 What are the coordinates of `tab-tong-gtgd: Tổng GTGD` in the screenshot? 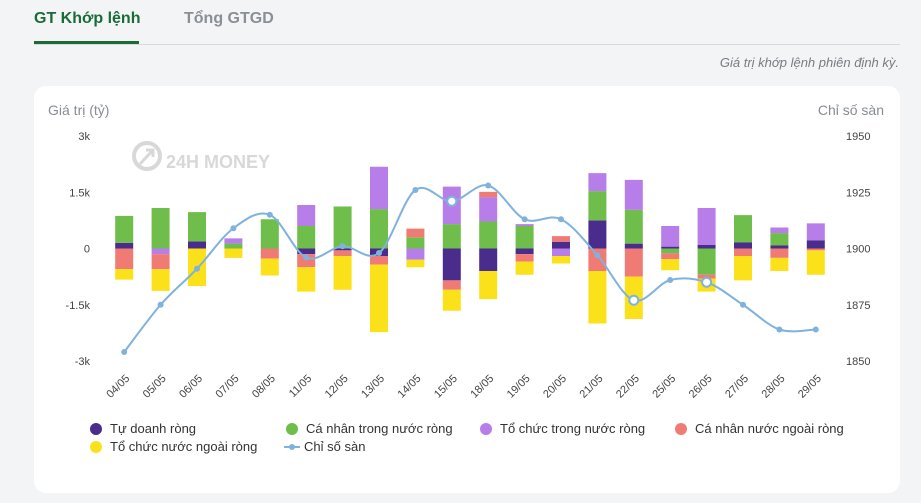 It's located at (229, 18).